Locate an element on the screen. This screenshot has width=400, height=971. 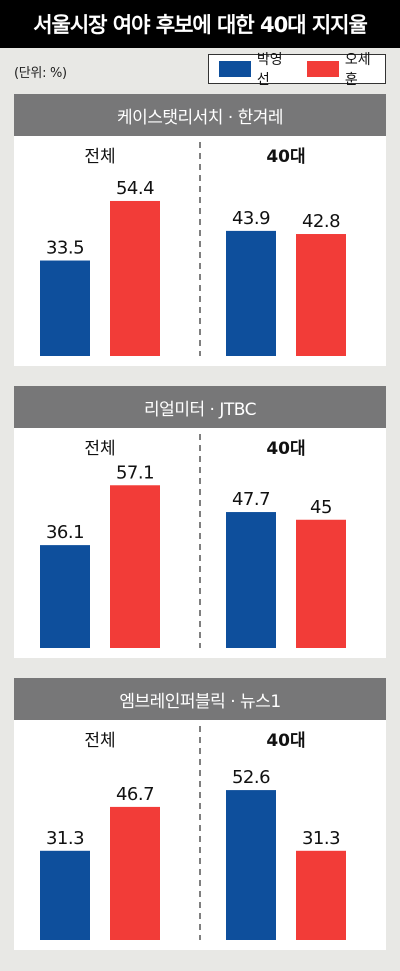
chart-title: 서울시장 여야 후보에 대한 40대 지지율 is located at coordinates (200, 24).